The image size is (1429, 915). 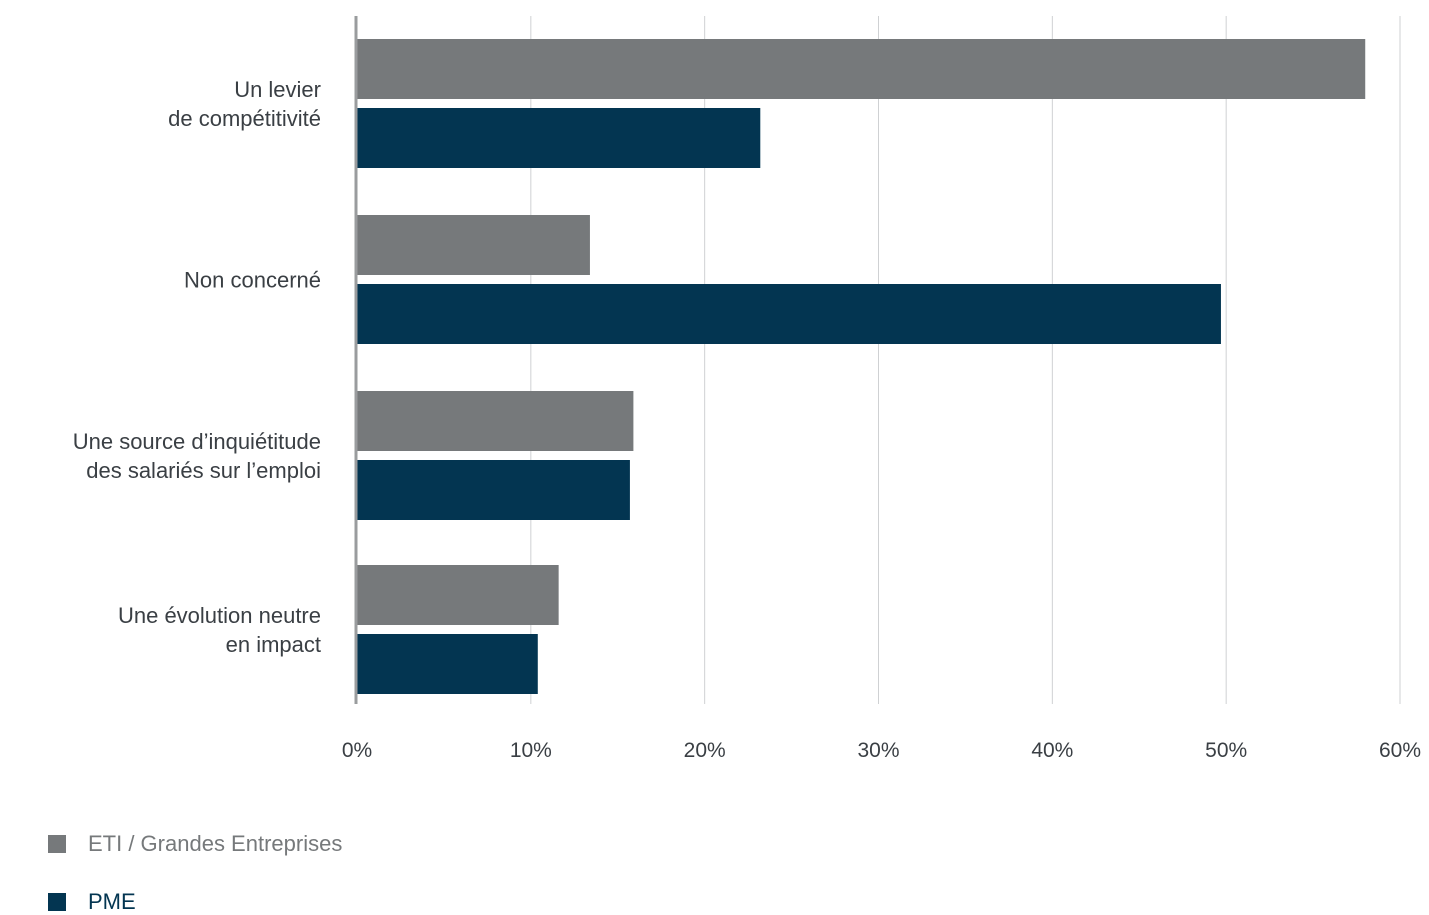 I want to click on legend-label-pme: PME, so click(x=112, y=901).